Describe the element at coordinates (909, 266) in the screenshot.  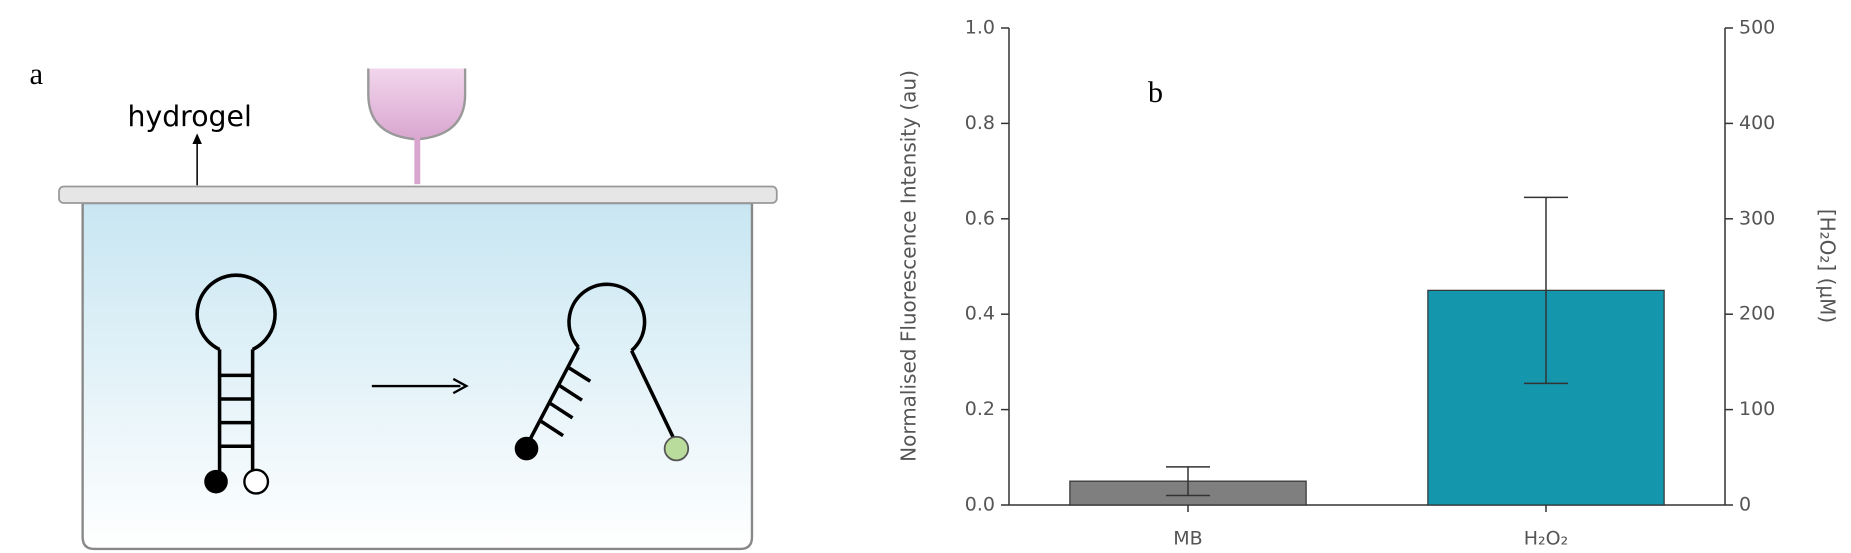
I see `y-axis-label: Normalised Fluorescence Intensity (au)` at that location.